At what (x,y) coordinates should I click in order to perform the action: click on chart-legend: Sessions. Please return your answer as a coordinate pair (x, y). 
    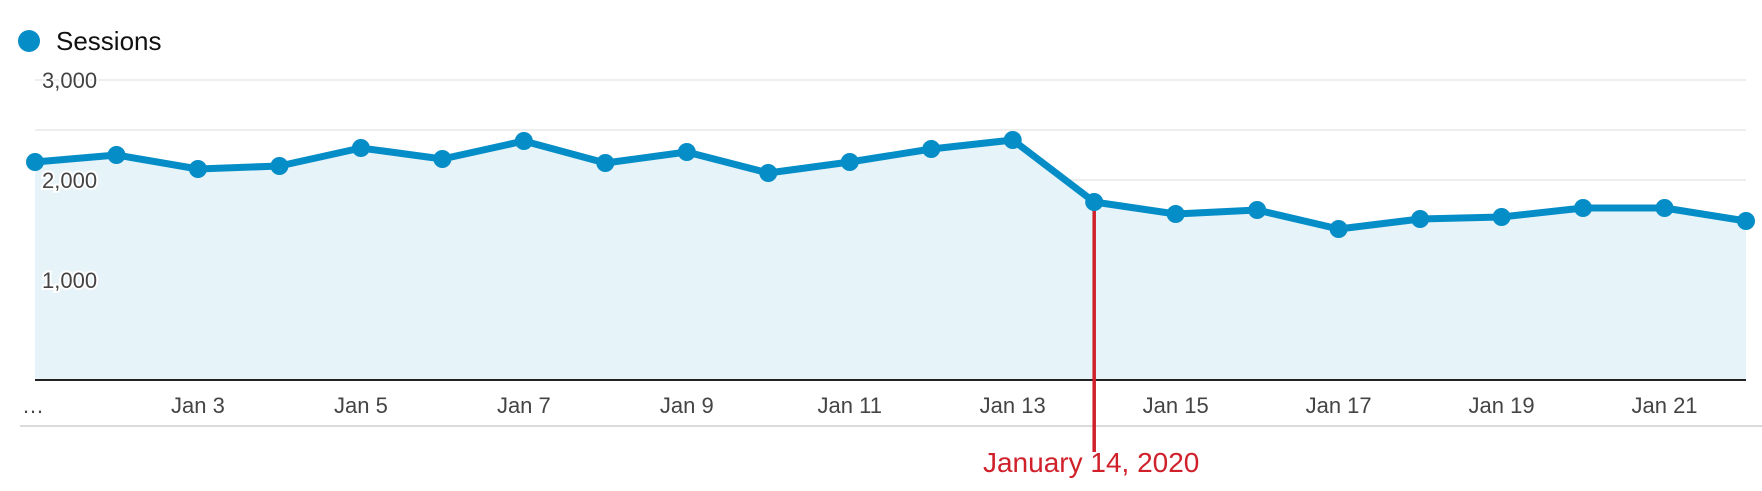
    Looking at the image, I should click on (90, 41).